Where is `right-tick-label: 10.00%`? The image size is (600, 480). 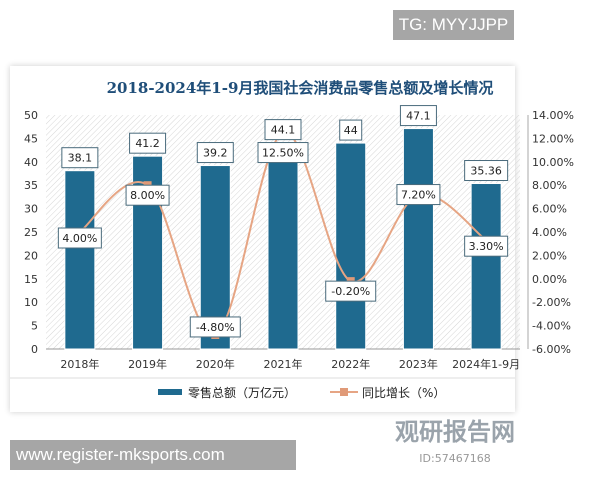
right-tick-label: 10.00% is located at coordinates (553, 162).